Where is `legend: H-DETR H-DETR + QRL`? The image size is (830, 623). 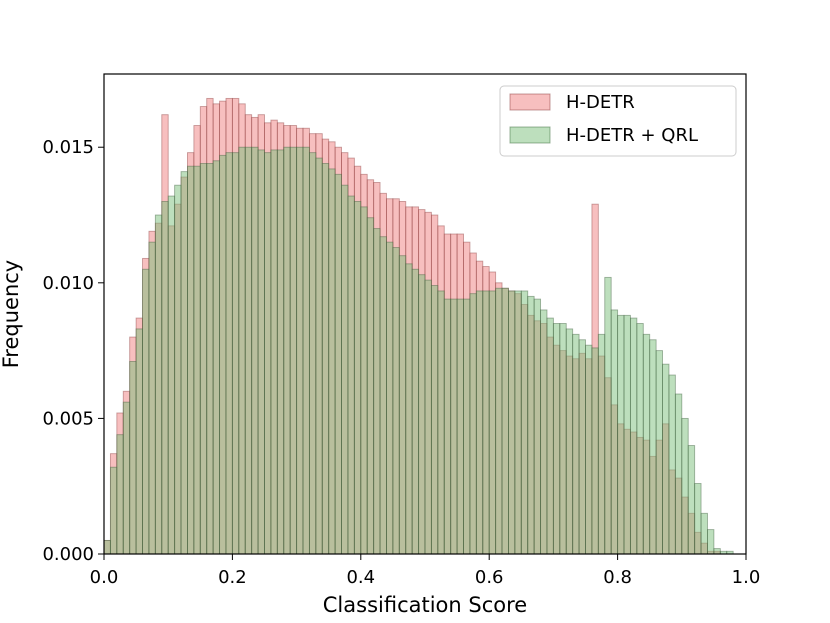 legend: H-DETR H-DETR + QRL is located at coordinates (618, 121).